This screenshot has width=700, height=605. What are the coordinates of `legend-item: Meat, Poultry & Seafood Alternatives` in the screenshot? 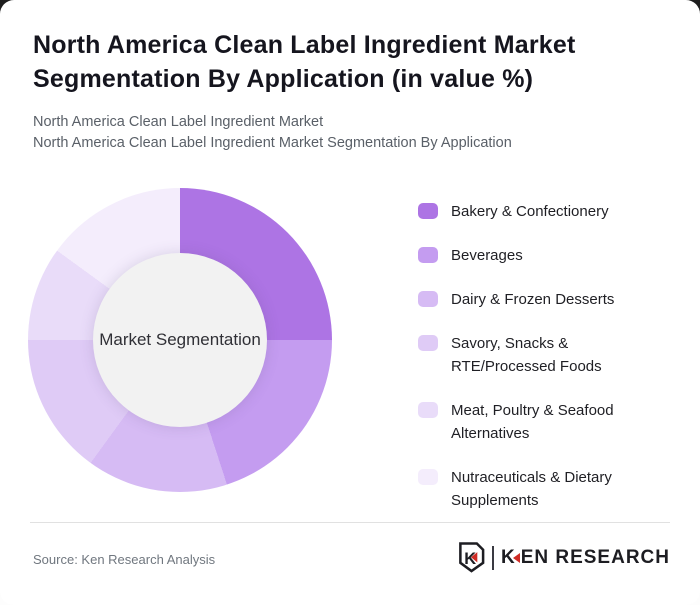 It's located at (538, 422).